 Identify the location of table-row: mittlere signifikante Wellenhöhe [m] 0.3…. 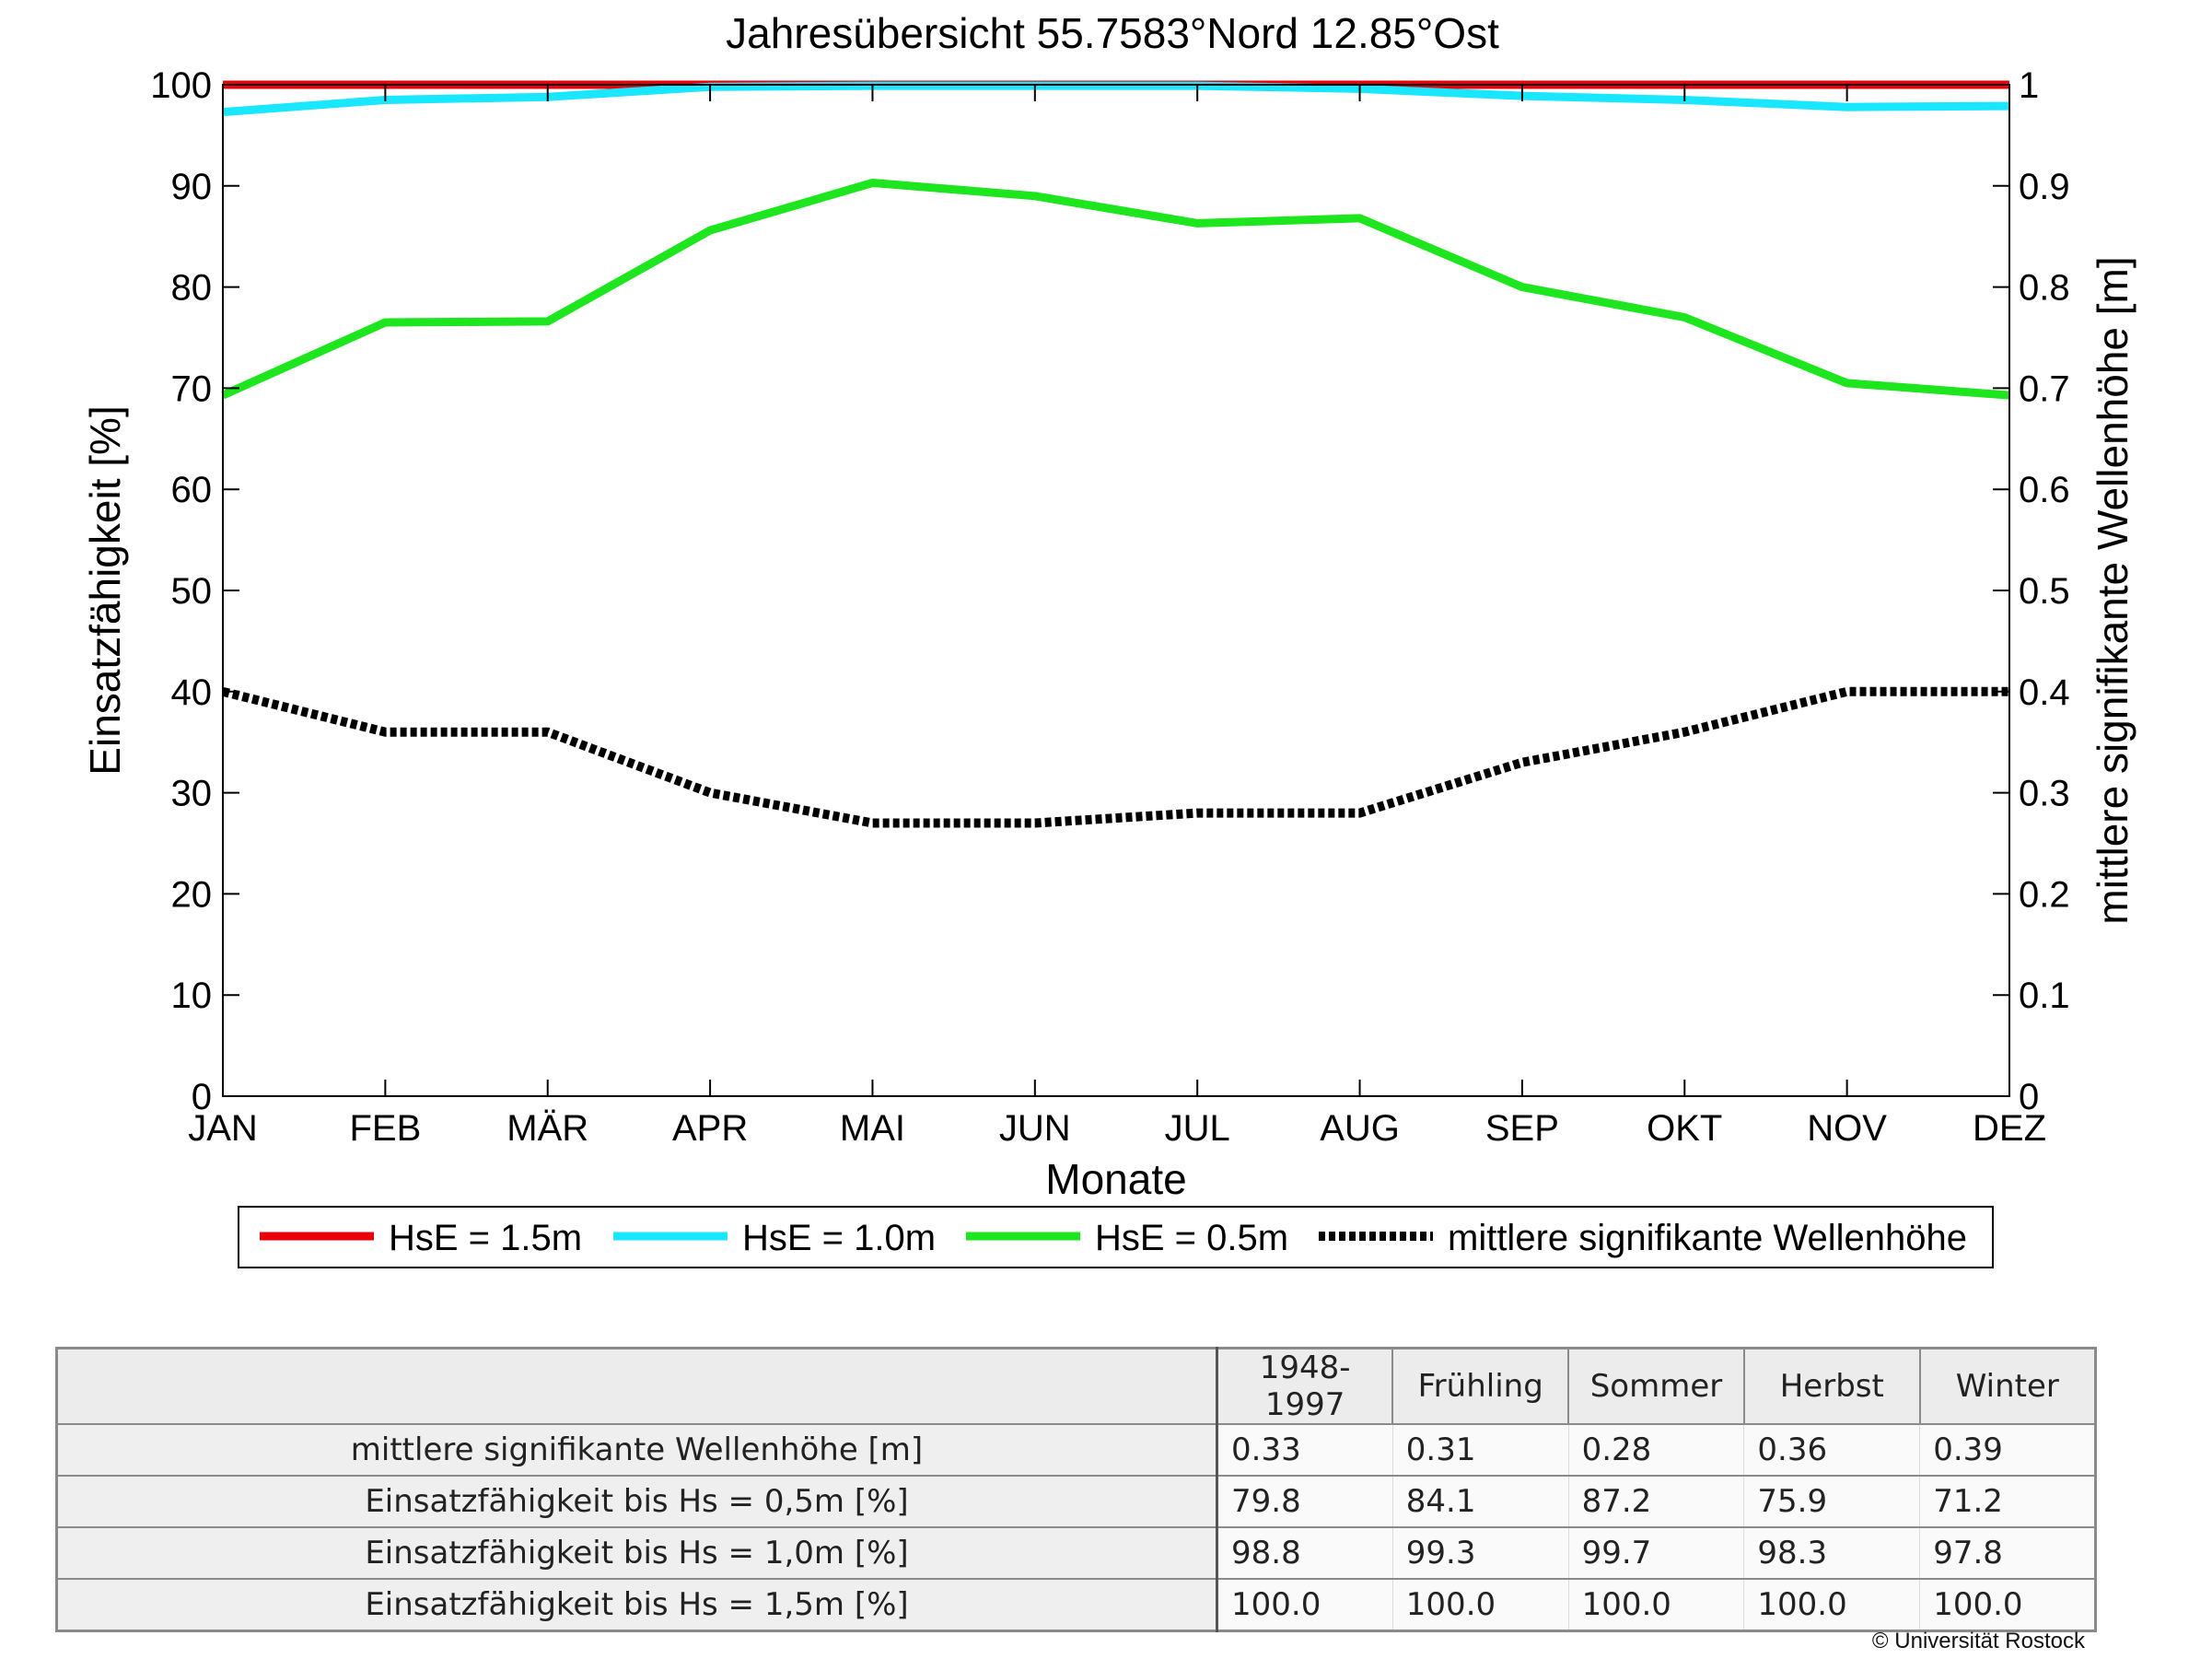
(1075, 1450).